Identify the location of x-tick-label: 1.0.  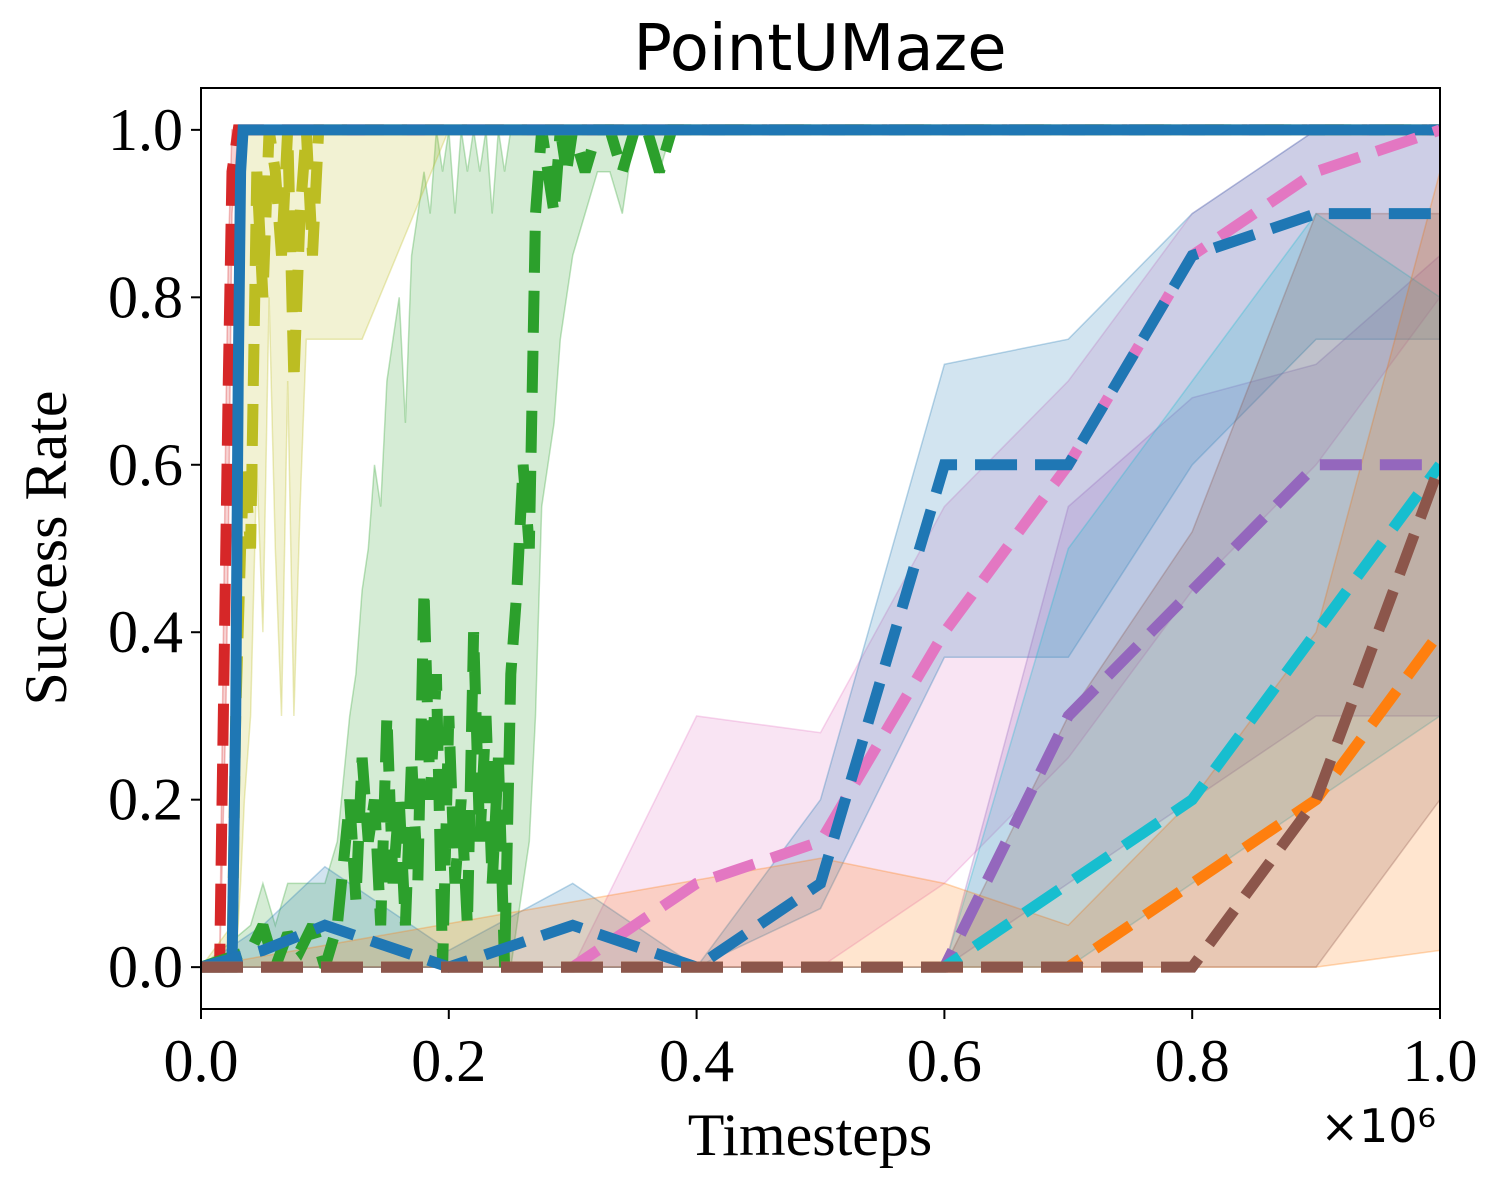
(1440, 1061).